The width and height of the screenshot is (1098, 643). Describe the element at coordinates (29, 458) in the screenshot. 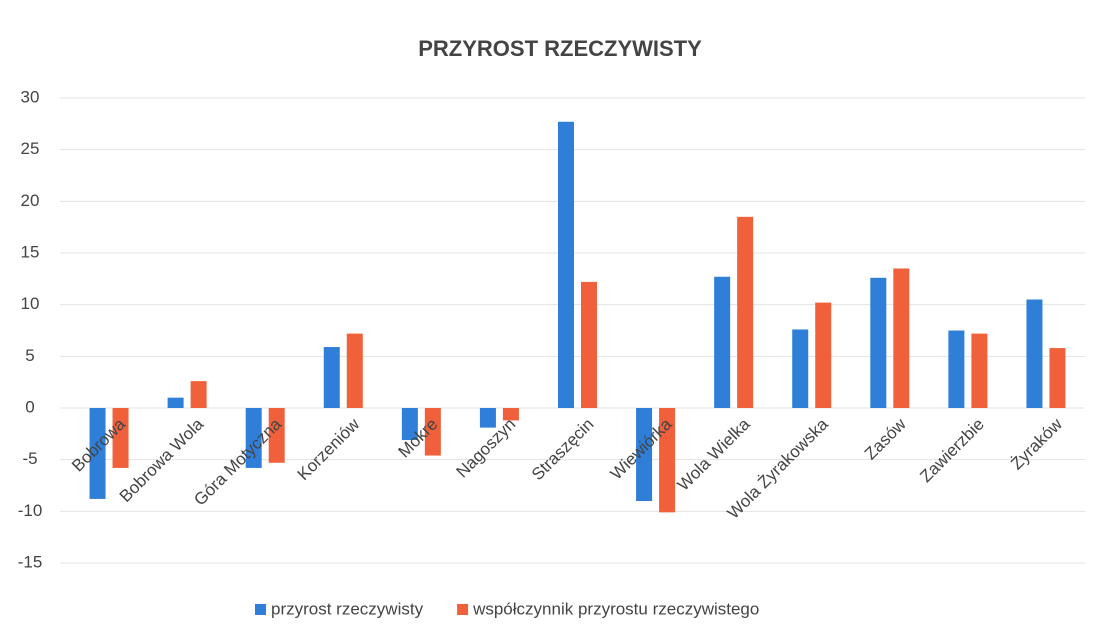

I see `y-tick-label: -5` at that location.